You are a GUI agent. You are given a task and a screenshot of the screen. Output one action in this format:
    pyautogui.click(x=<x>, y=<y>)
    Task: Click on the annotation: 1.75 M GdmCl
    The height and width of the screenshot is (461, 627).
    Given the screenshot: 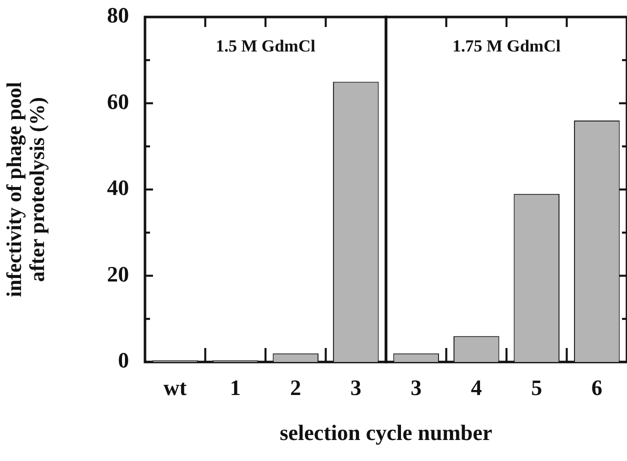 What is the action you would take?
    pyautogui.click(x=506, y=46)
    